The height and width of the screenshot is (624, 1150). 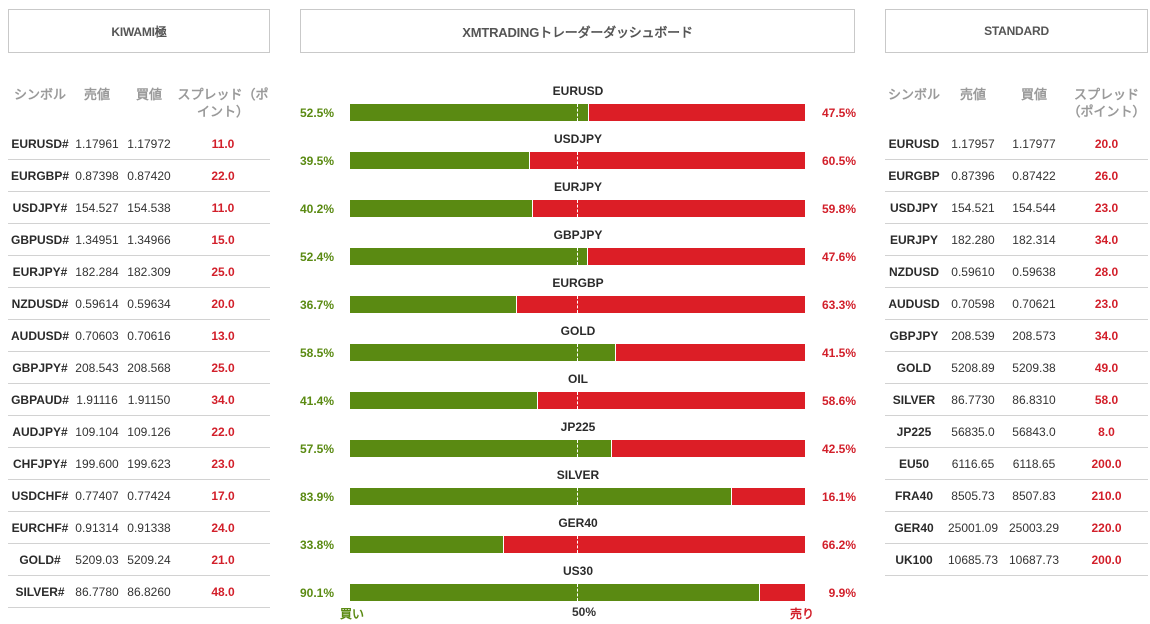 I want to click on table-row: GBPJPY# 208.543 208.568 25.0, so click(x=139, y=368).